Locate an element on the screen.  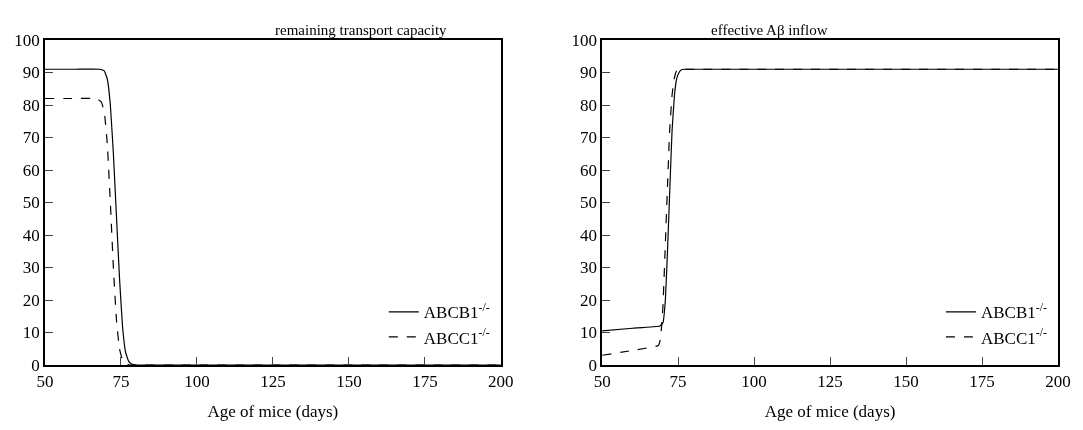
chart-title: effective Aβ inflow is located at coordinates (769, 30).